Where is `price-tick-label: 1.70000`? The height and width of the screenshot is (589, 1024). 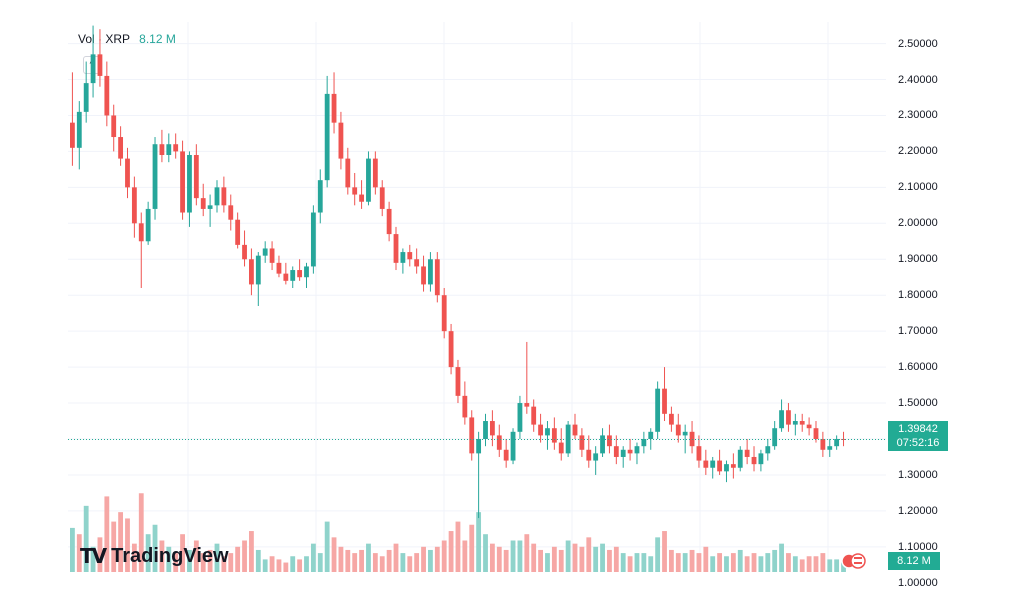
price-tick-label: 1.70000 is located at coordinates (918, 331).